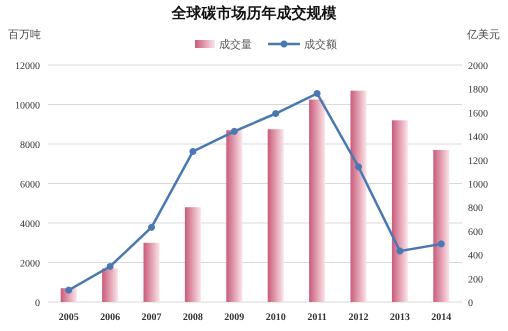 The image size is (508, 331). What do you see at coordinates (276, 317) in the screenshot?
I see `x-tick-label: 2010` at bounding box center [276, 317].